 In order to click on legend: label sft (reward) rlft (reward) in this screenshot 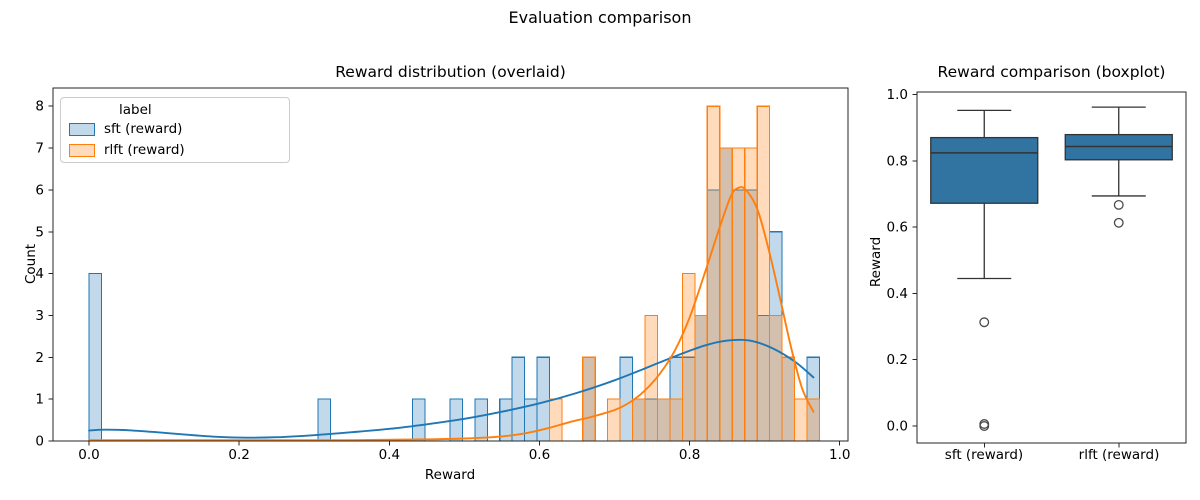, I will do `click(175, 130)`.